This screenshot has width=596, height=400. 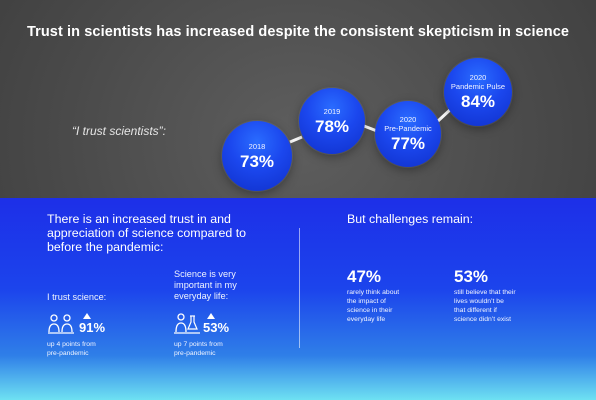 I want to click on stat-47-line-4: everyday life, so click(x=366, y=319).